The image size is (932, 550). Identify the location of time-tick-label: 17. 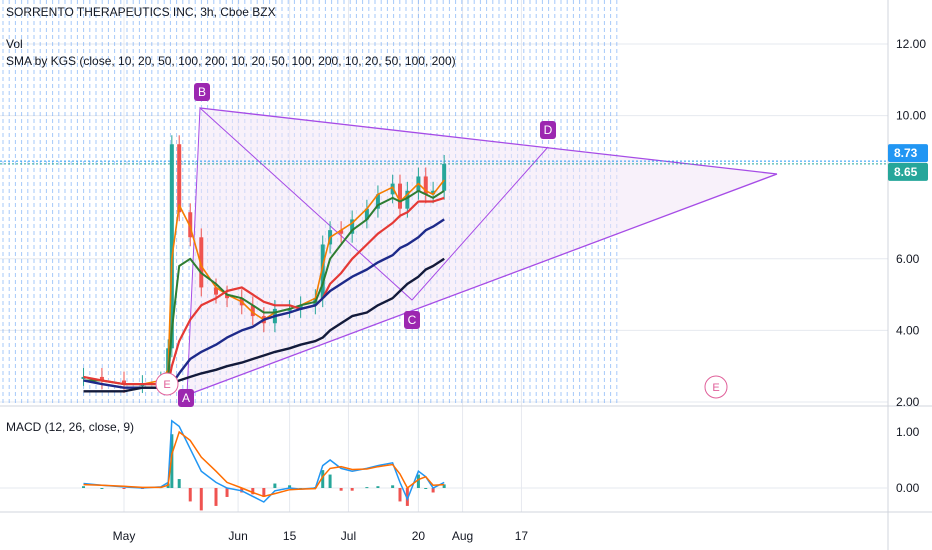
(522, 536).